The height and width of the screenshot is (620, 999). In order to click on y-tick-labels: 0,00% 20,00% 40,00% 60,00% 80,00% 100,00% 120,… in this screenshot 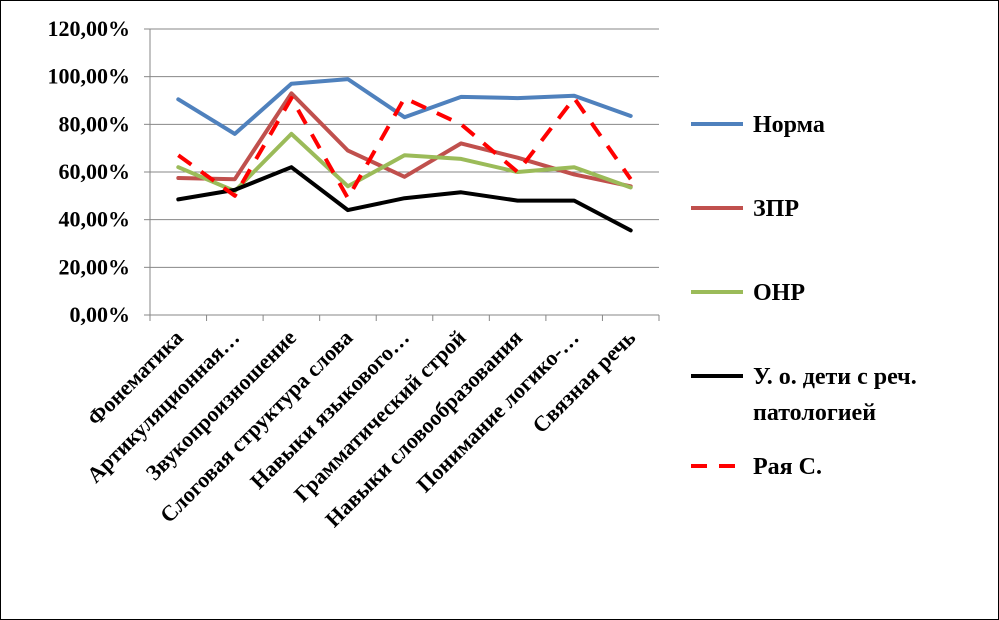, I will do `click(89, 171)`.